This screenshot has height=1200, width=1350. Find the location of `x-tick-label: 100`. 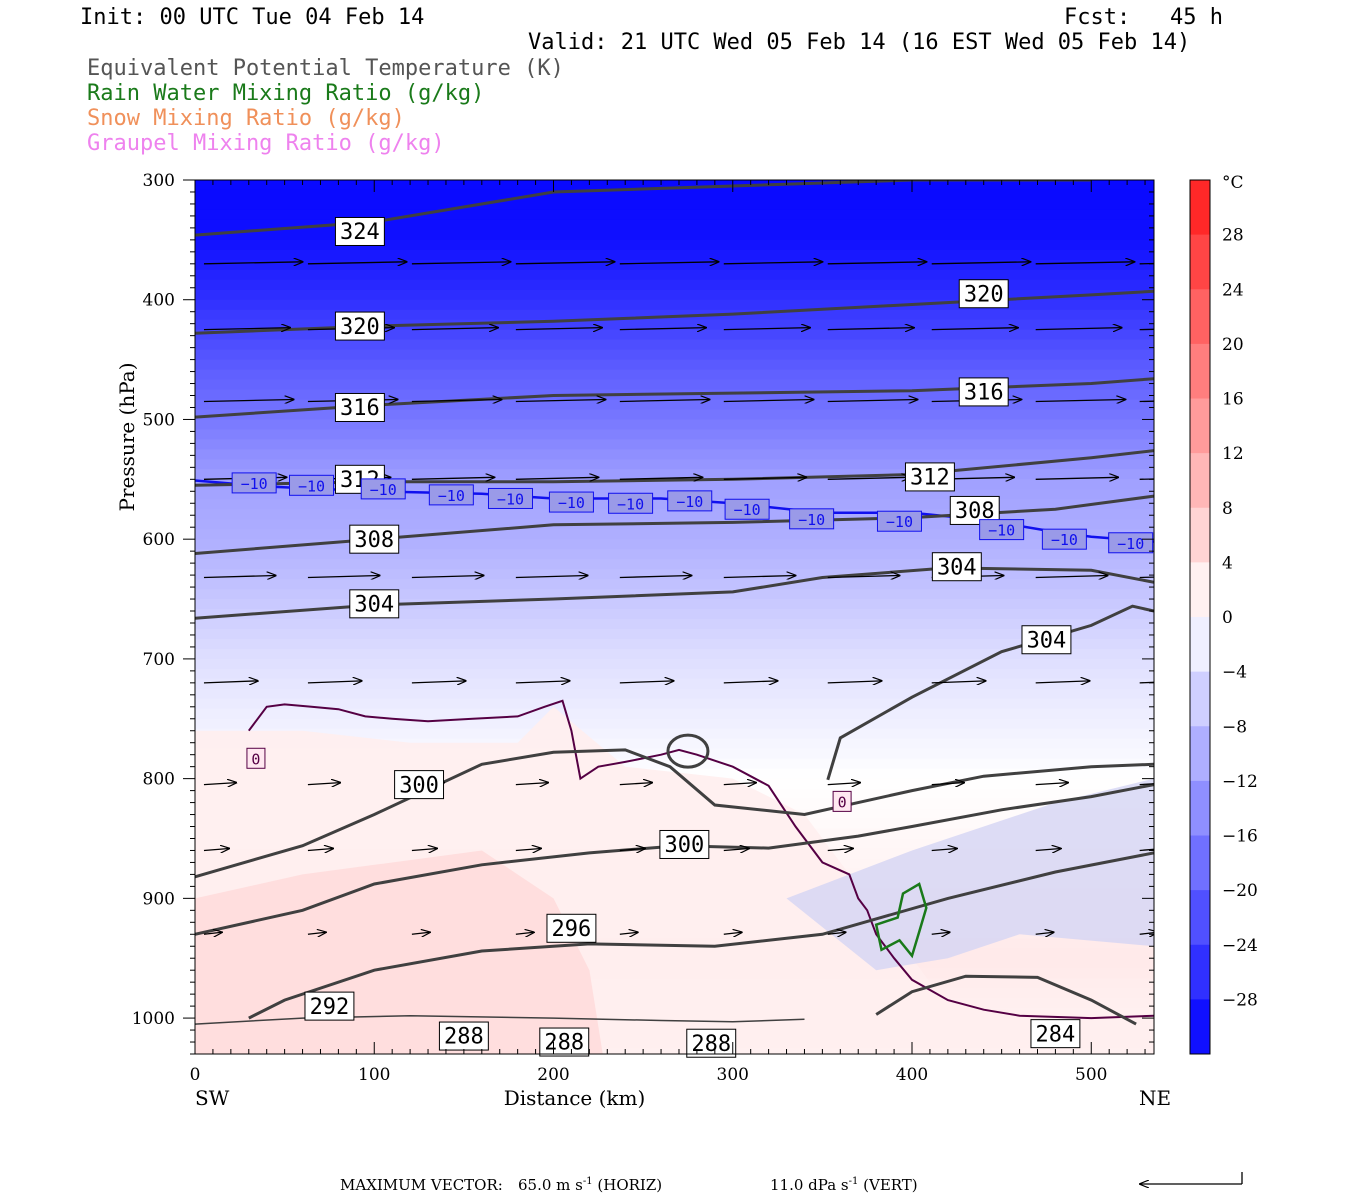

x-tick-label: 100 is located at coordinates (374, 1075).